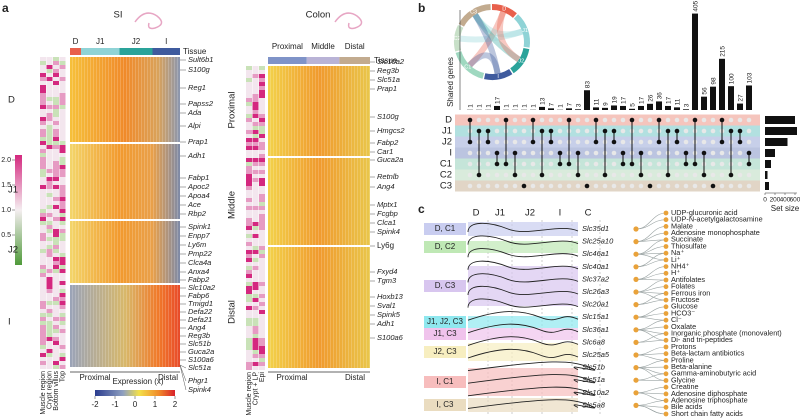 This screenshot has width=800, height=419. Describe the element at coordinates (660, 96) in the screenshot. I see `bar-value-label: 36` at that location.